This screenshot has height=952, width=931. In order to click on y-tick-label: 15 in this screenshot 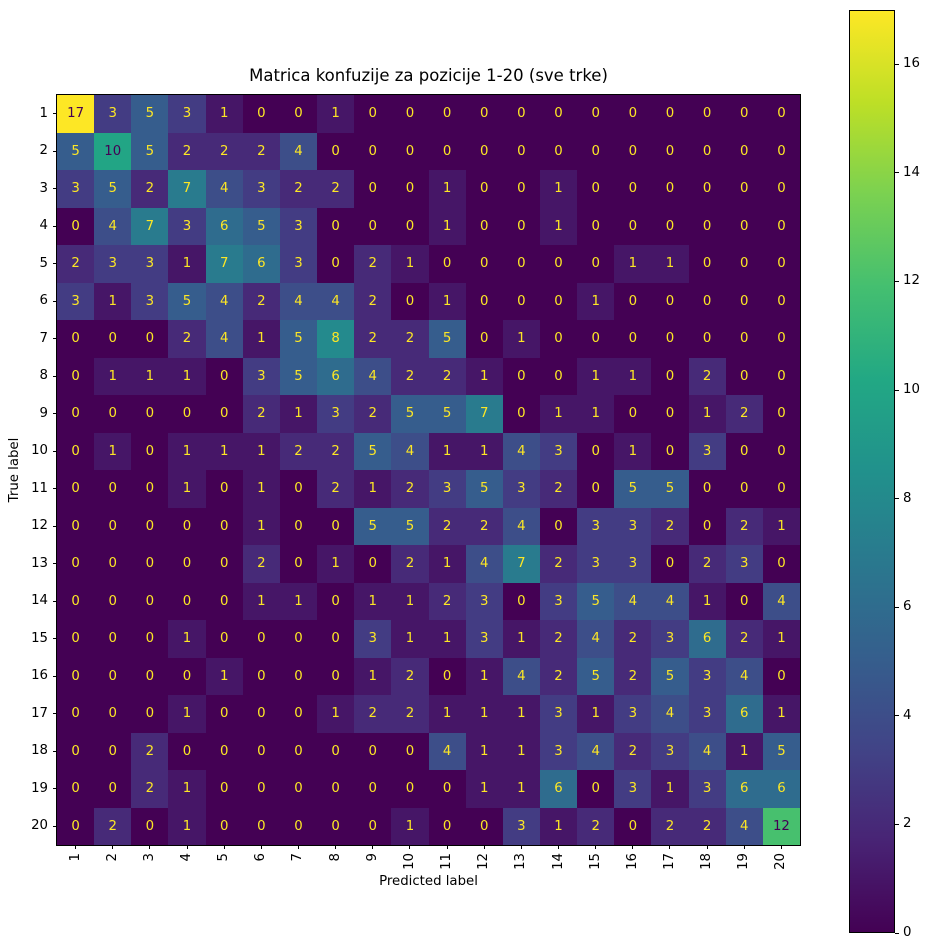, I will do `click(39, 638)`.